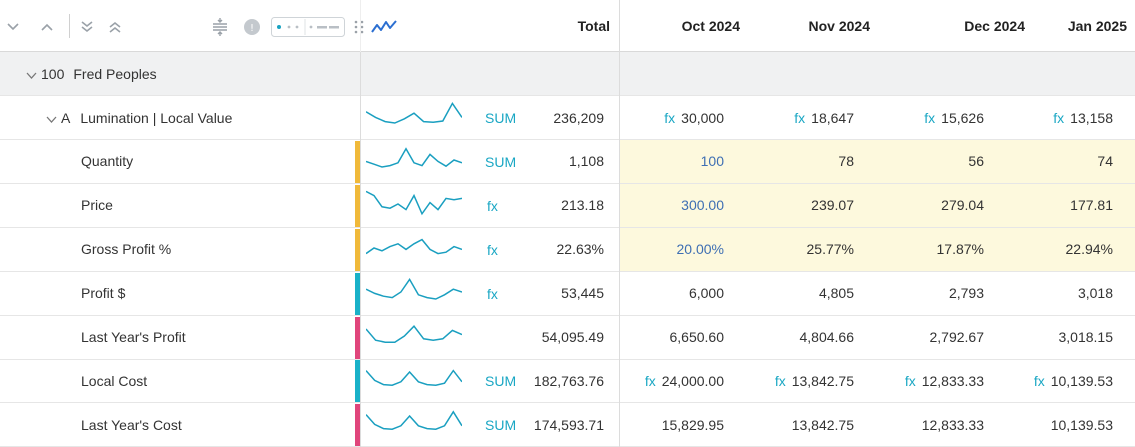 The height and width of the screenshot is (447, 1135). I want to click on month-value-cell: fx 12,833.33, so click(940, 380).